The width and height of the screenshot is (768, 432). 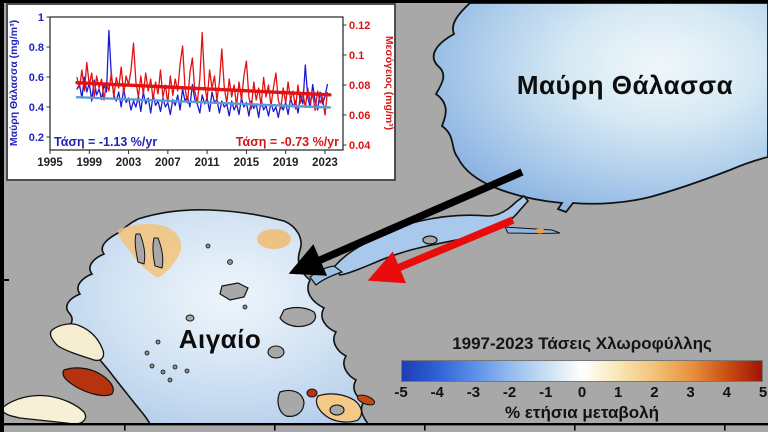 I want to click on x-tick-label: 2007, so click(x=168, y=163).